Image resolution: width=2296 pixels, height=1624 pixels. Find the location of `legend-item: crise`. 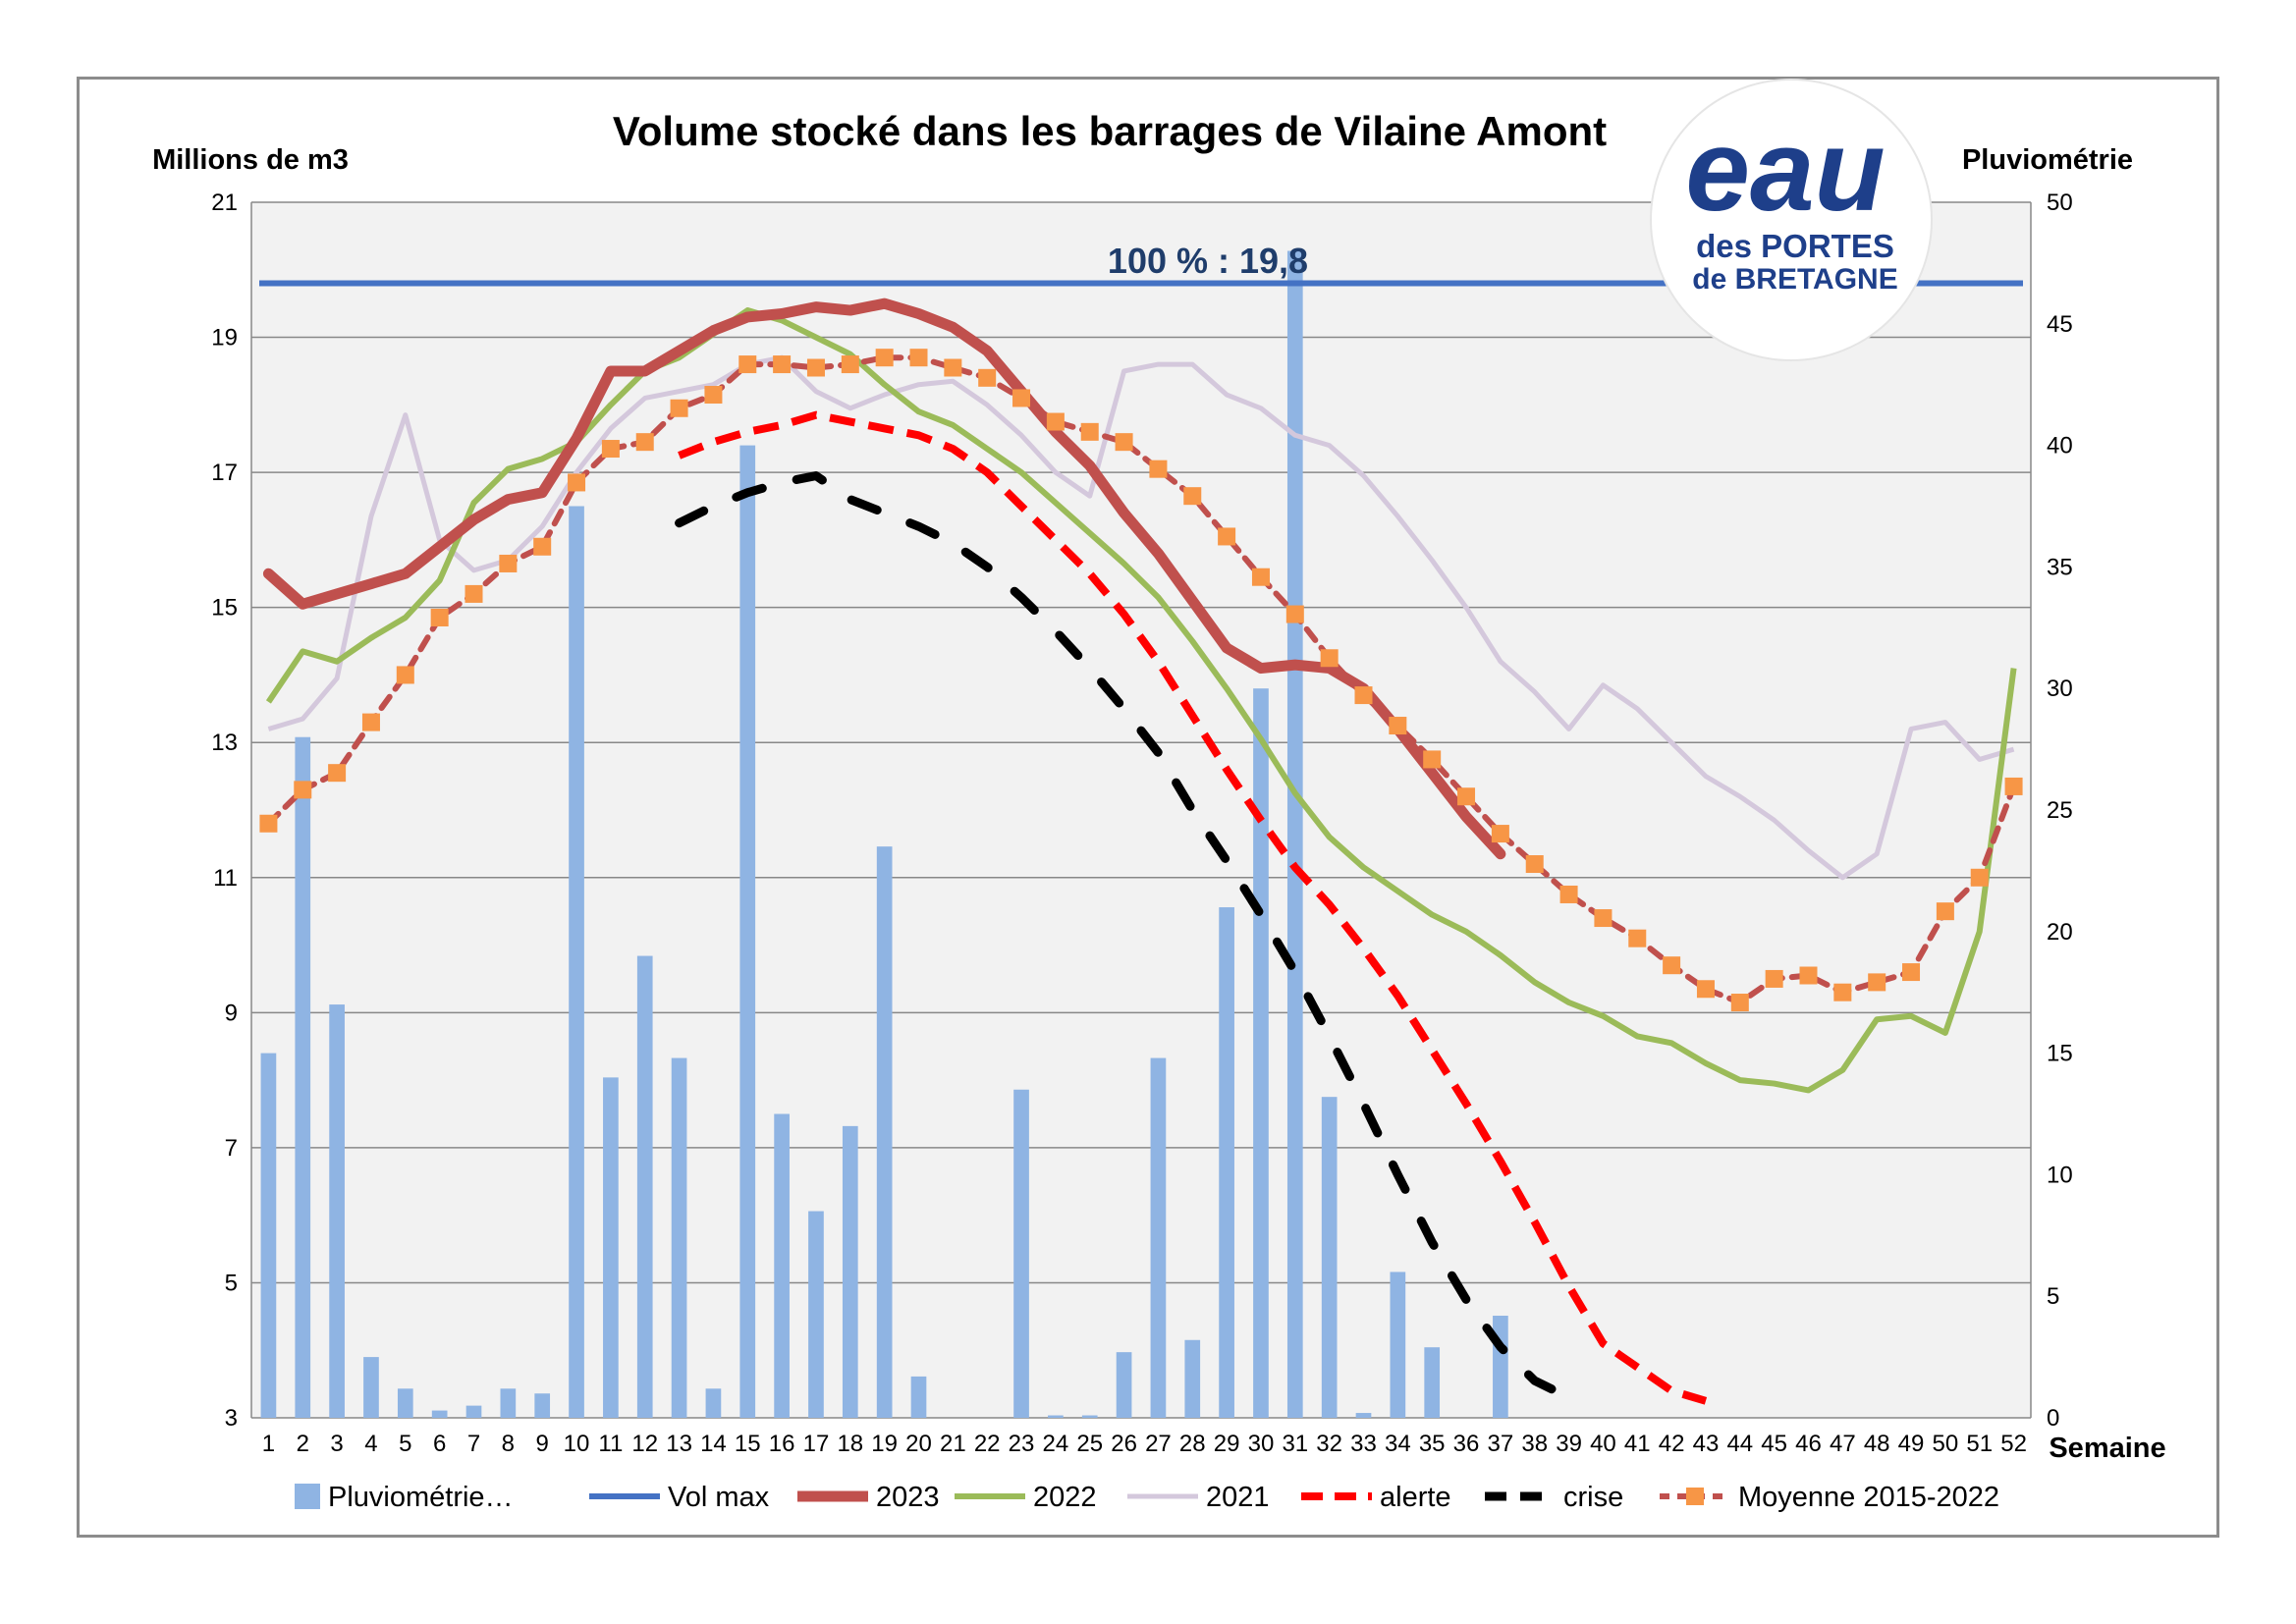

legend-item: crise is located at coordinates (1554, 1497).